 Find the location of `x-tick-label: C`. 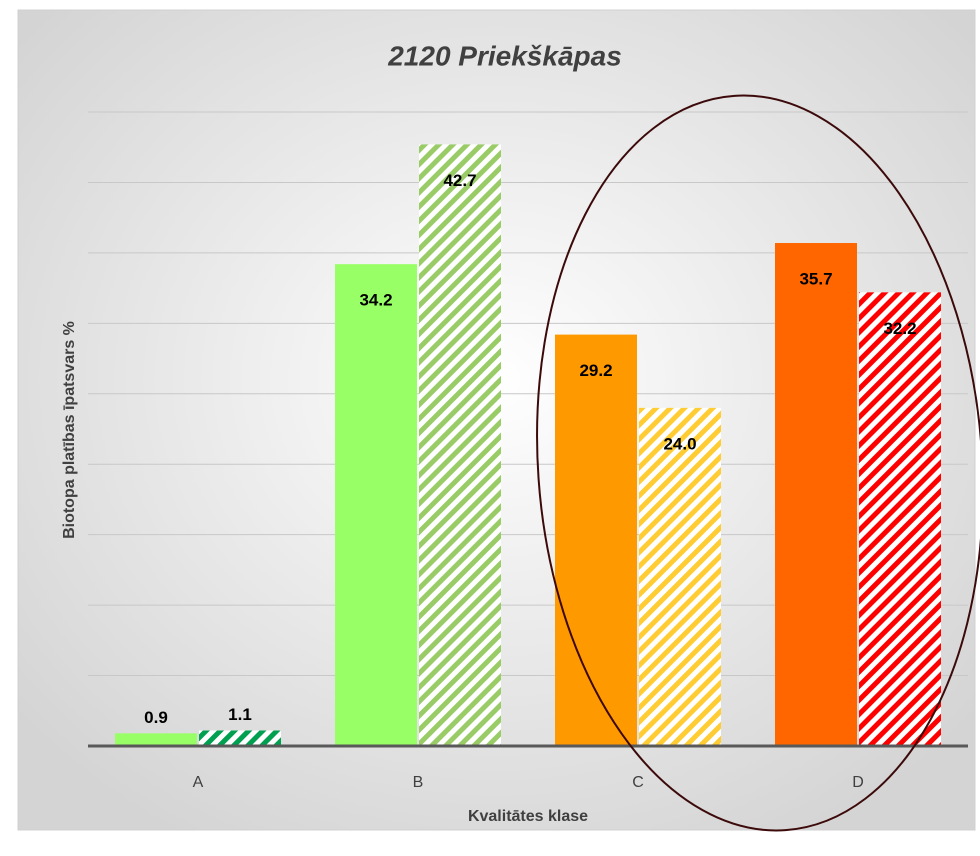

x-tick-label: C is located at coordinates (638, 782).